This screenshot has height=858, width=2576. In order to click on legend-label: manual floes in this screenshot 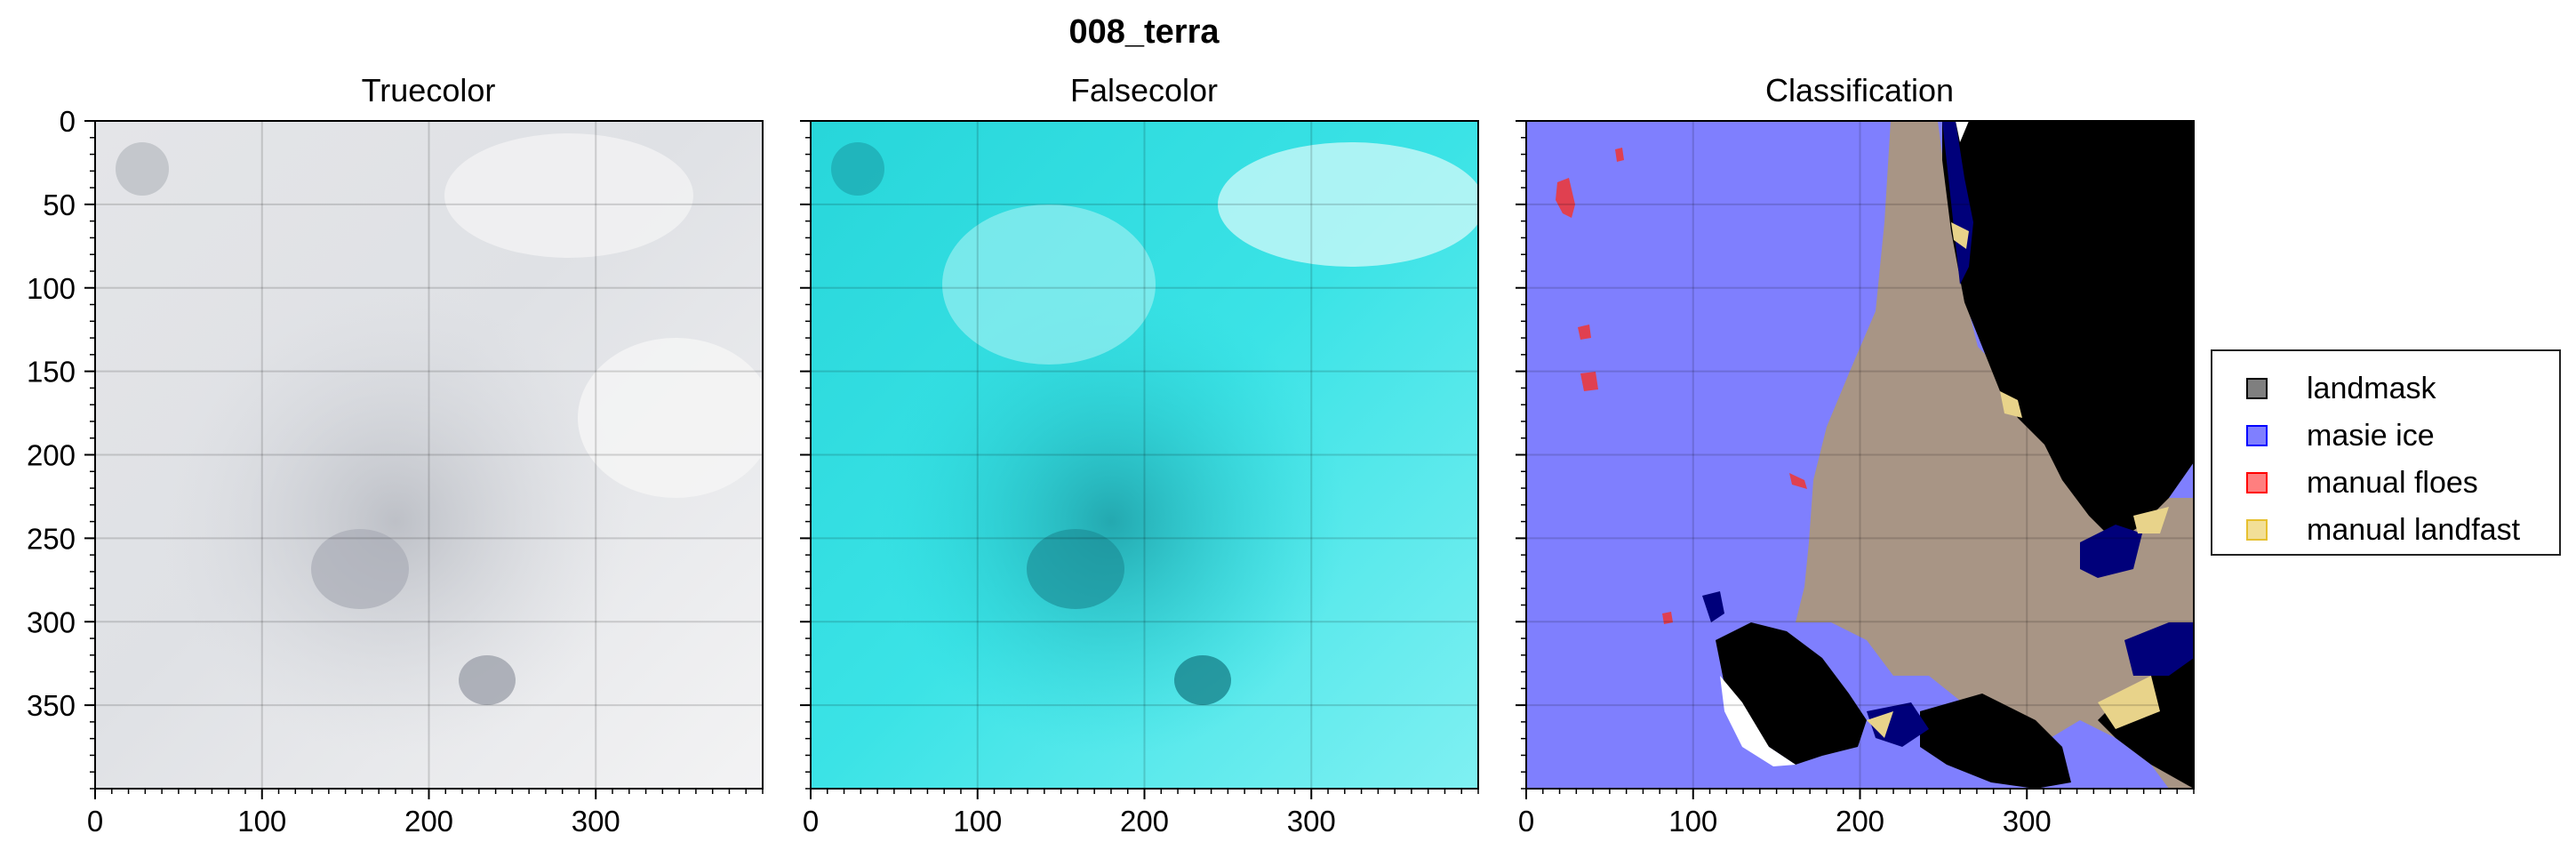, I will do `click(2392, 482)`.